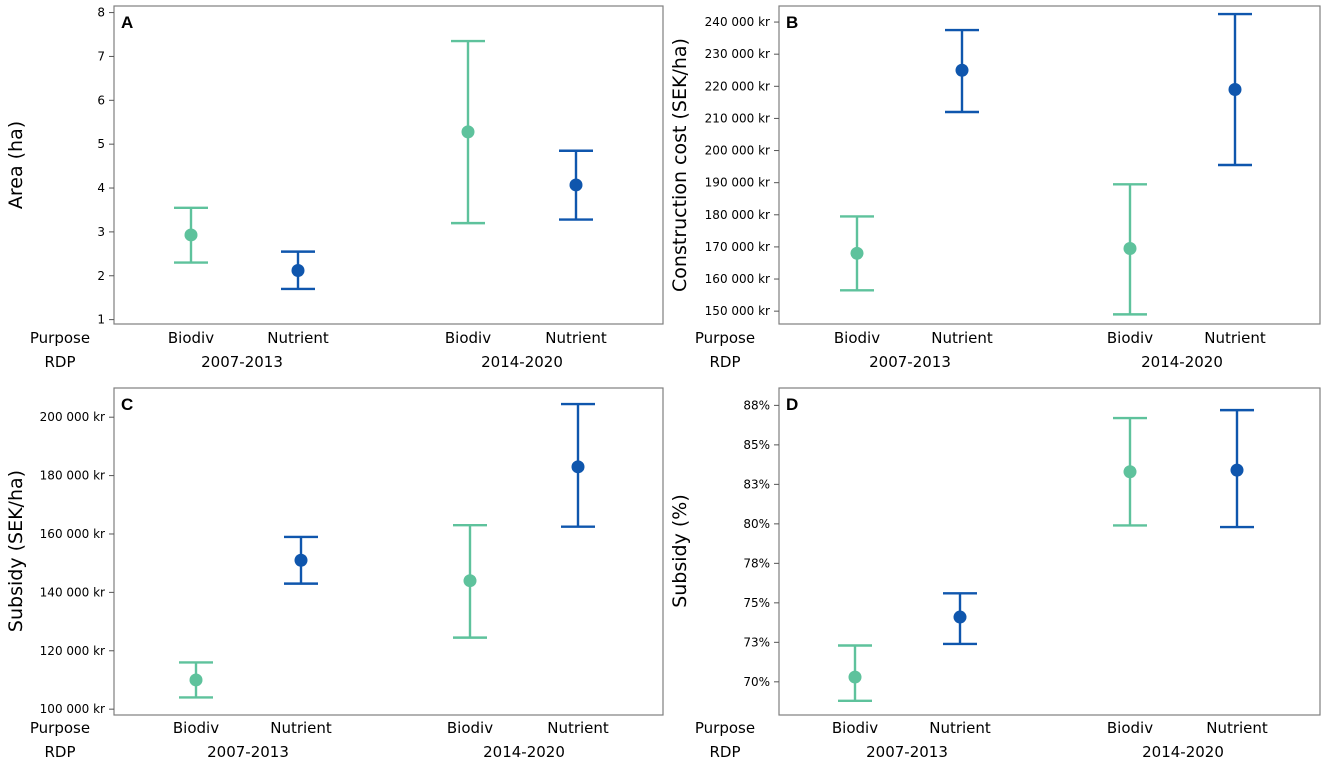  What do you see at coordinates (737, 22) in the screenshot?
I see `y-tick-label: 240 000 kr` at bounding box center [737, 22].